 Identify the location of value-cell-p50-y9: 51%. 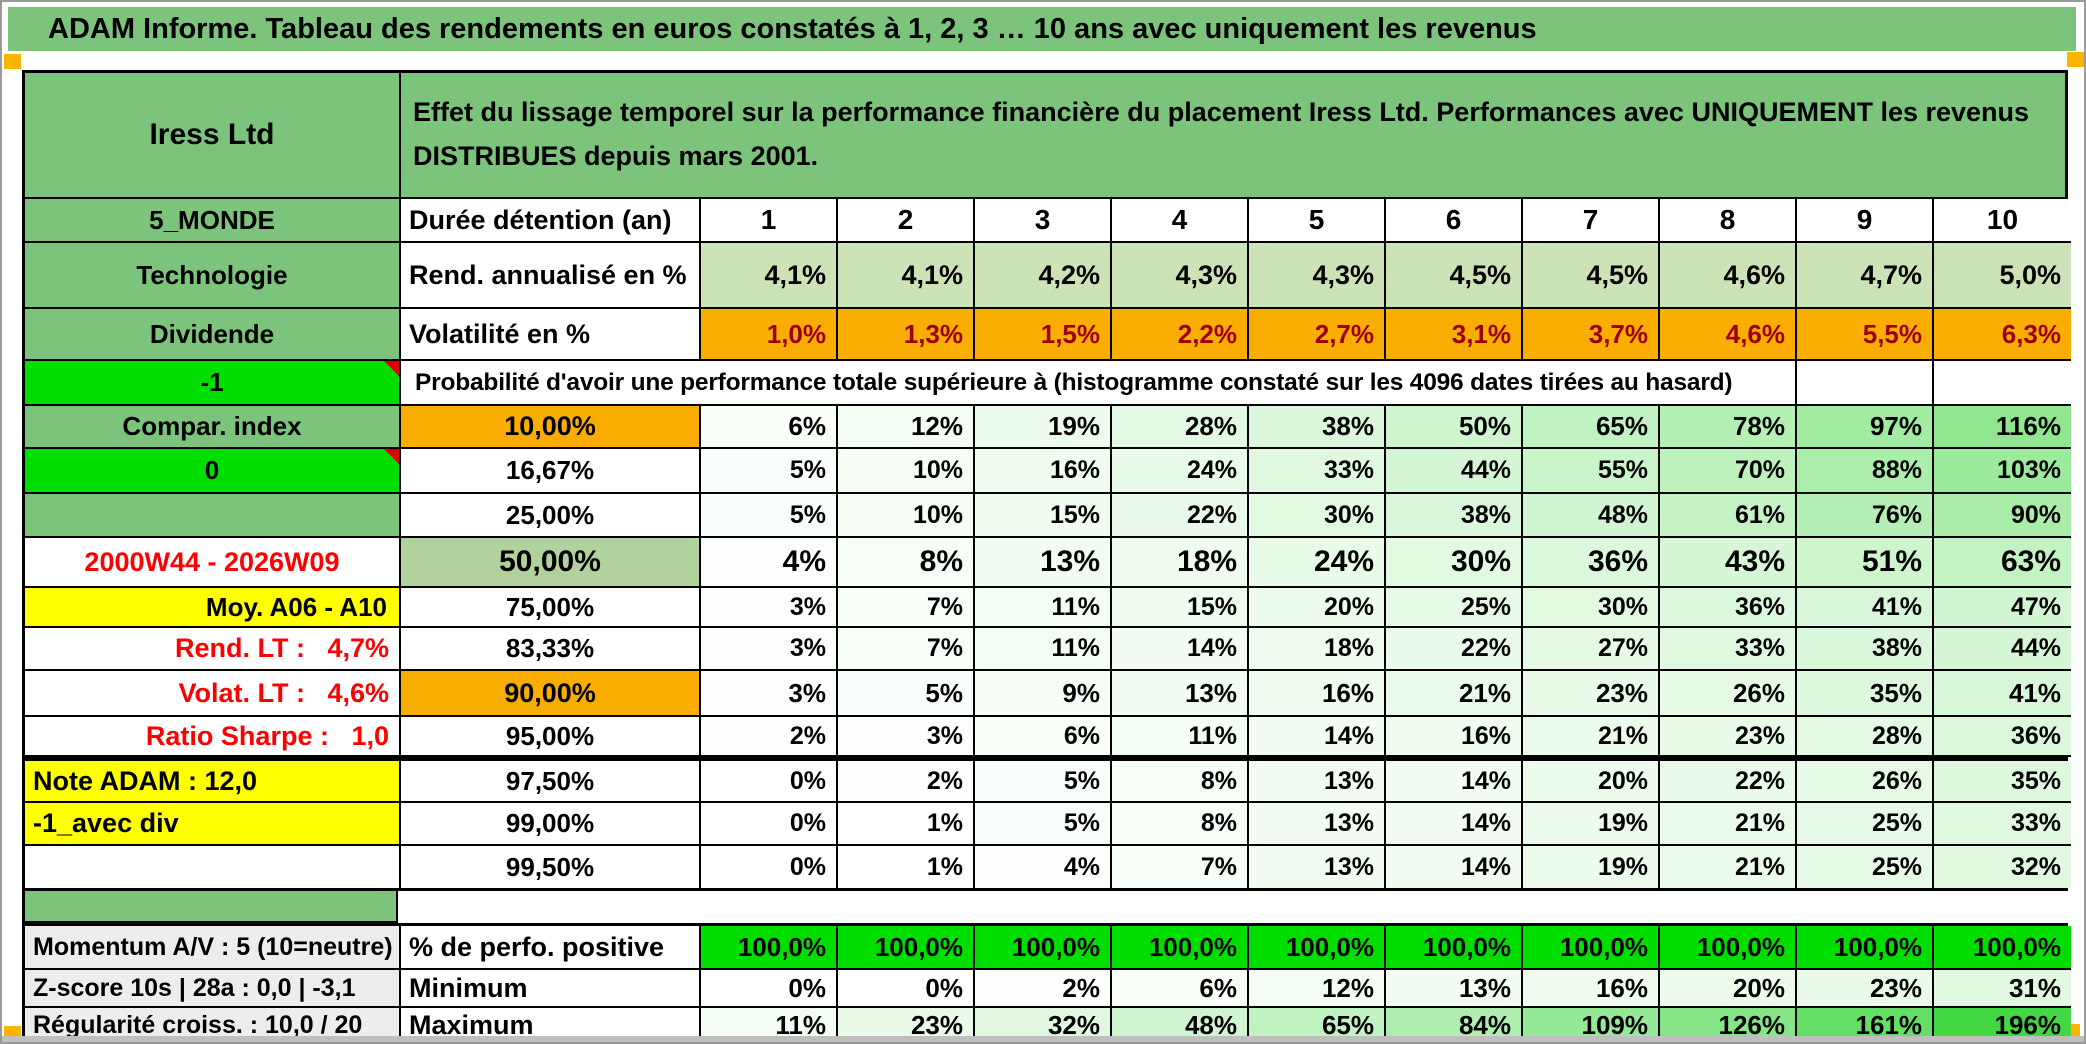
(1865, 563).